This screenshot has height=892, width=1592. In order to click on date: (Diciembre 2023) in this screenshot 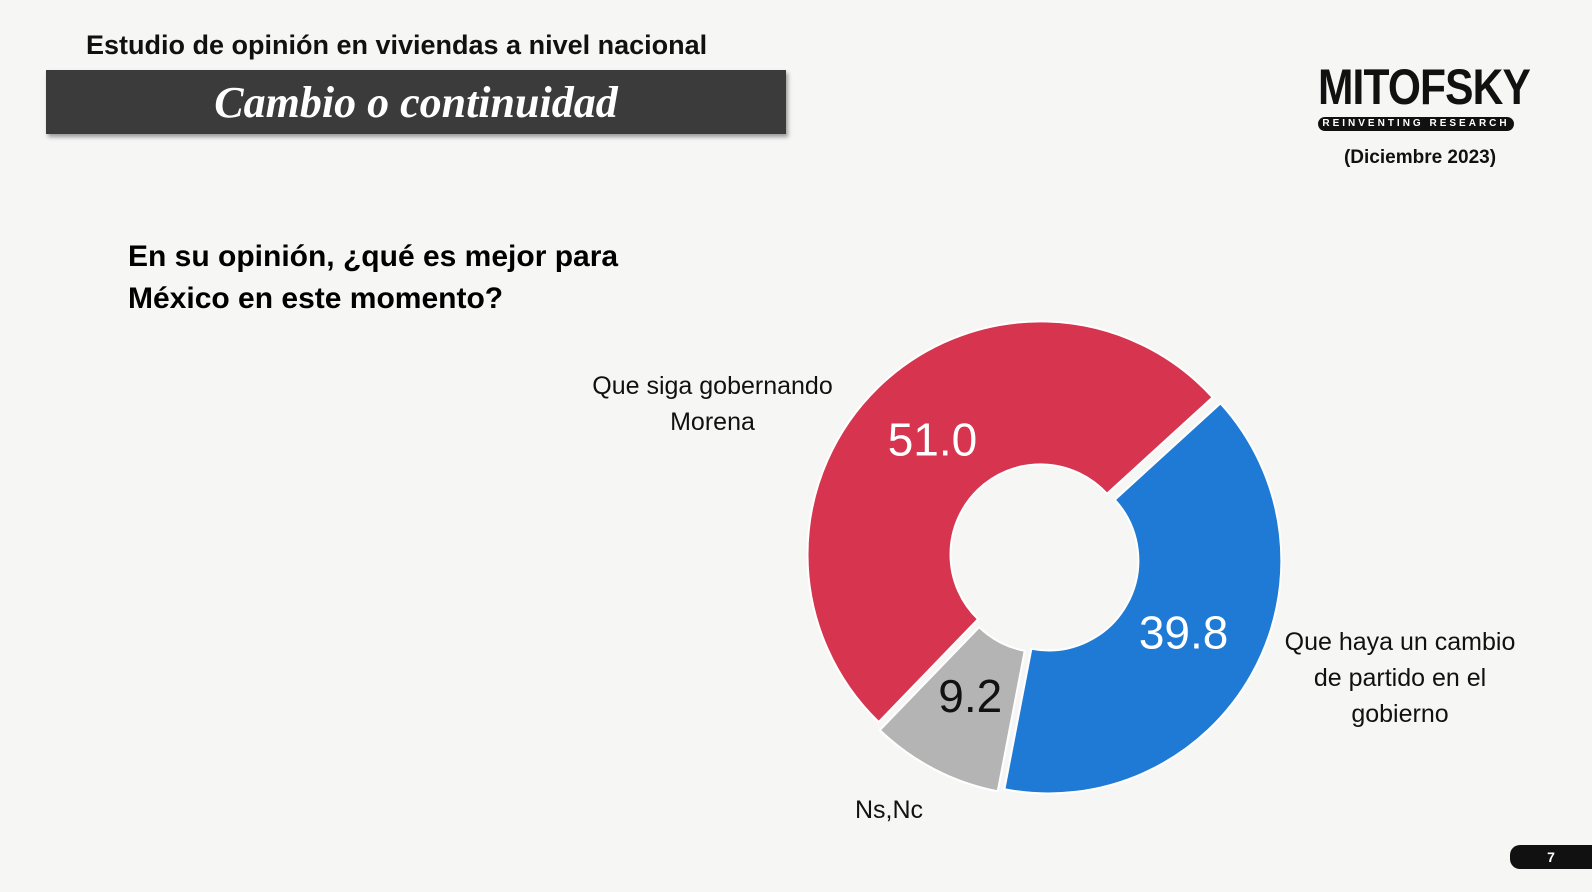, I will do `click(1420, 157)`.